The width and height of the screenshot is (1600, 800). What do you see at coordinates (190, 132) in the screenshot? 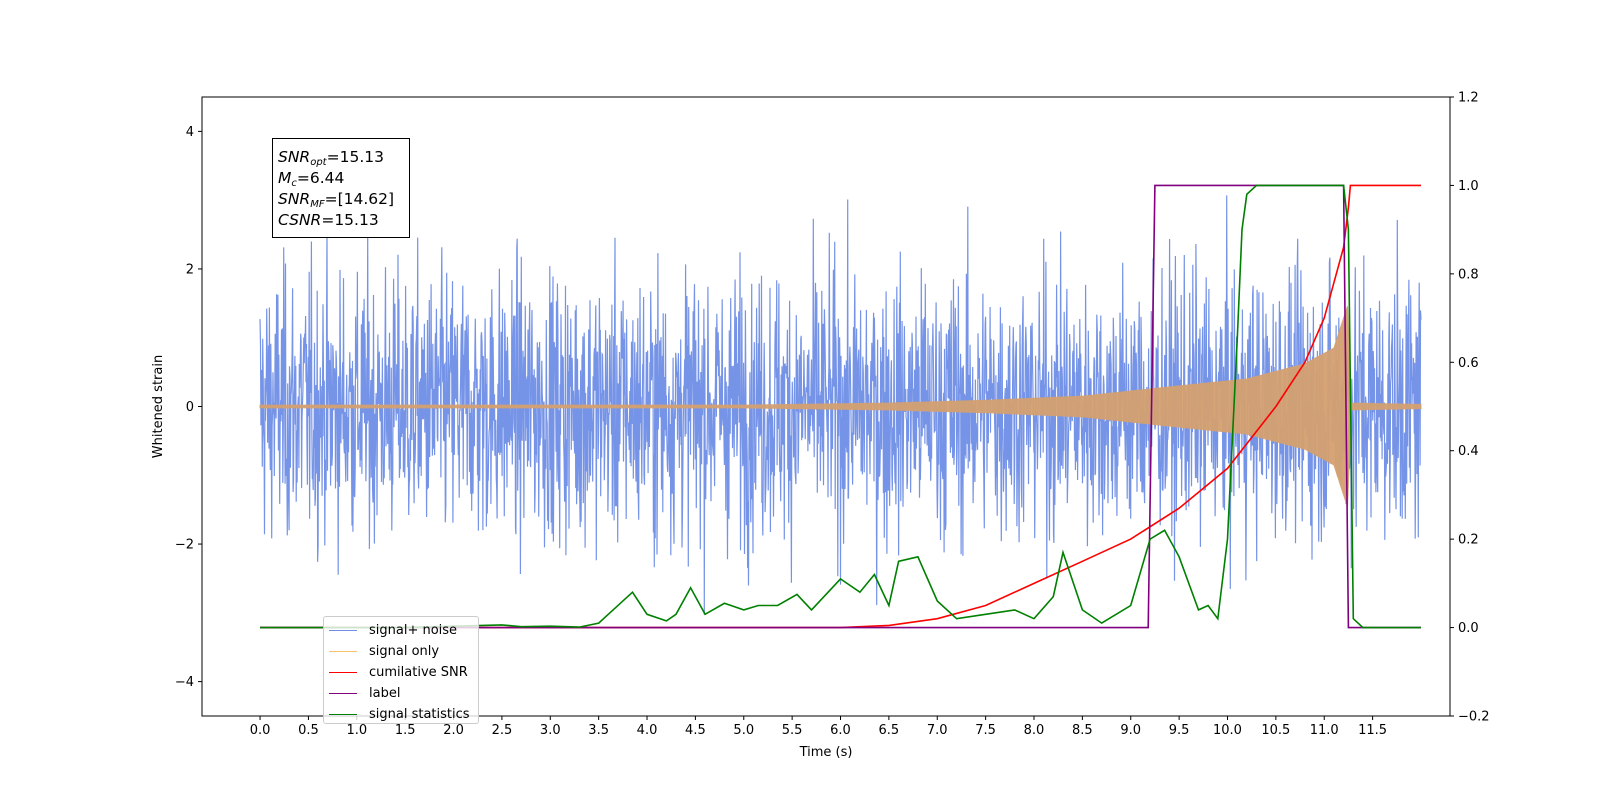
I see `y-tick-label: 4` at bounding box center [190, 132].